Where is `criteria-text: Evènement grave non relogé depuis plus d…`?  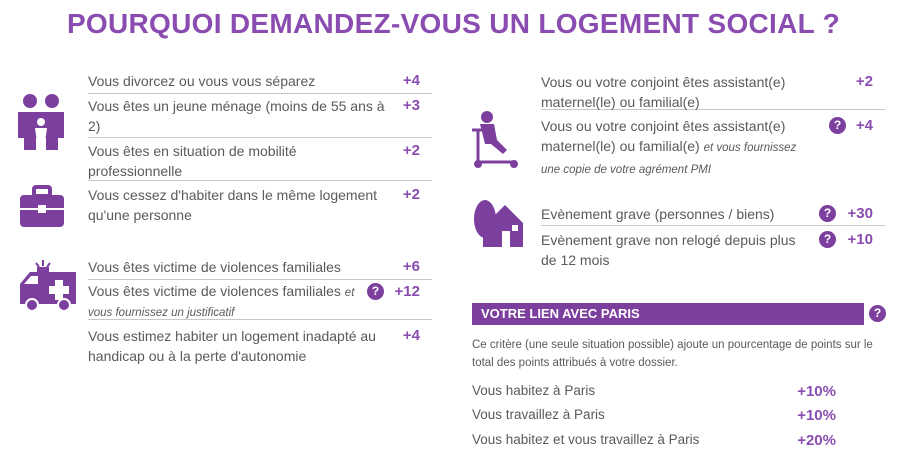
criteria-text: Evènement grave non relogé depuis plus d… is located at coordinates (668, 250).